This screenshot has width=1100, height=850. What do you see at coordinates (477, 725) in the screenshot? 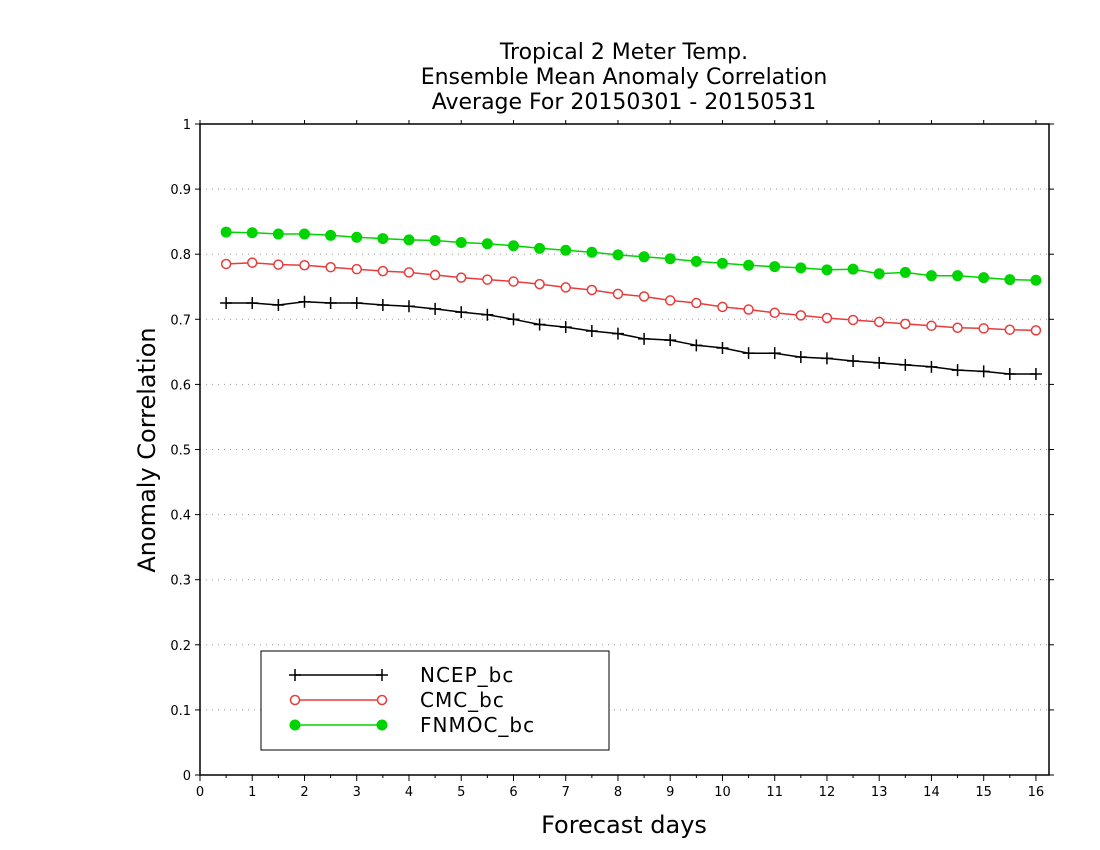
I see `legend-label-FNMOC_bc: FNMOC_bc` at bounding box center [477, 725].